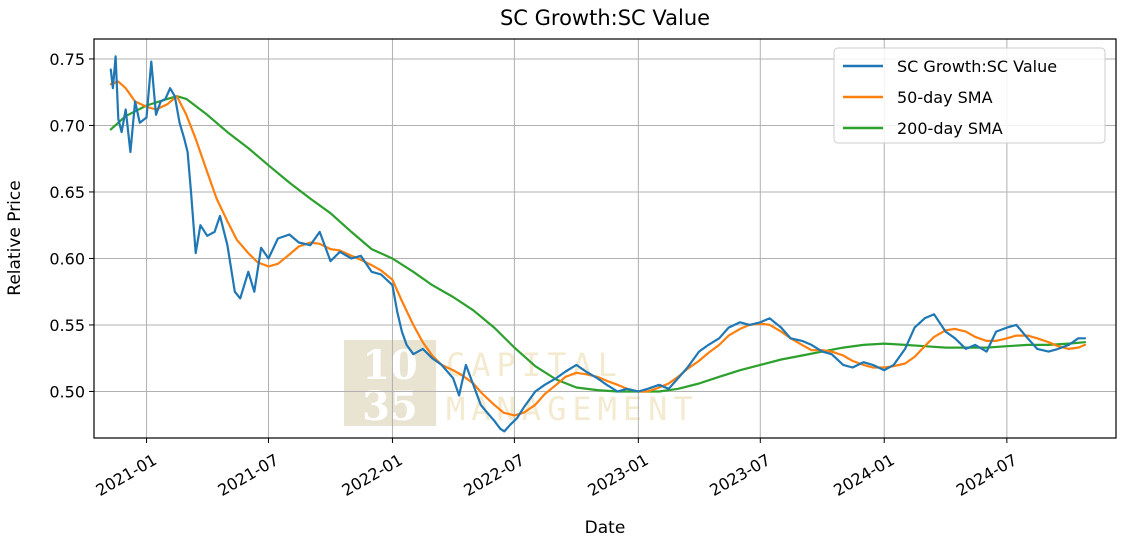 This screenshot has width=1124, height=540. I want to click on chart-title: SC Growth:SC Value, so click(605, 18).